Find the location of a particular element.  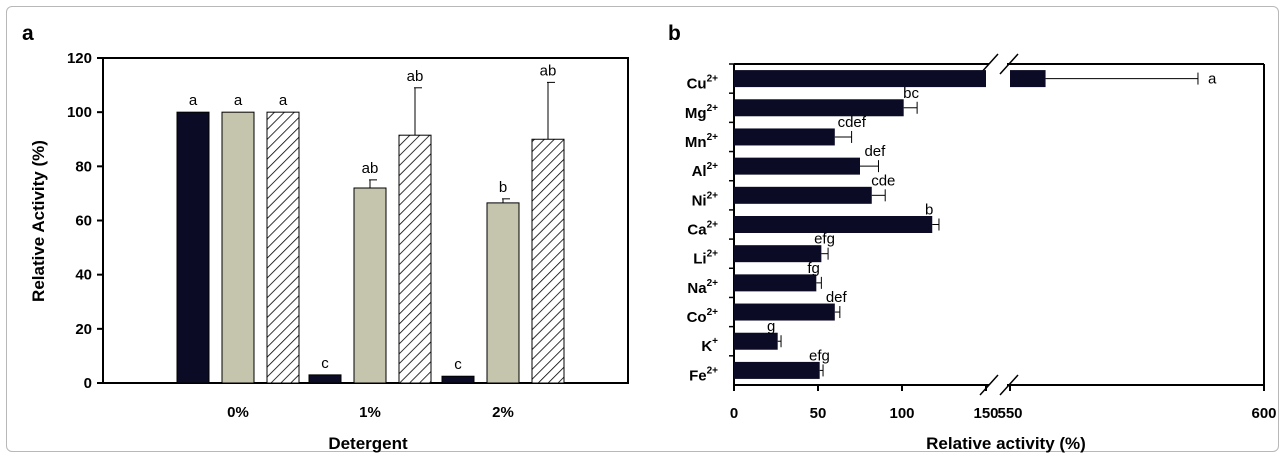

ion-label: Na2+ is located at coordinates (702, 287).